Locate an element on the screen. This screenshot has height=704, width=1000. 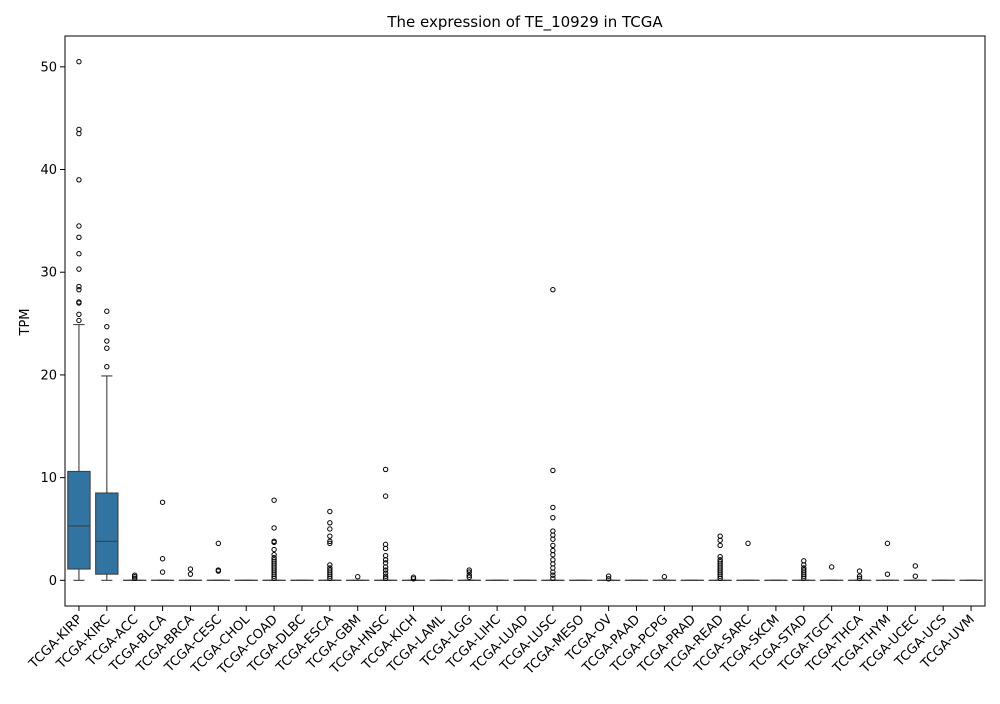
y-tick-label: 0 is located at coordinates (53, 581).